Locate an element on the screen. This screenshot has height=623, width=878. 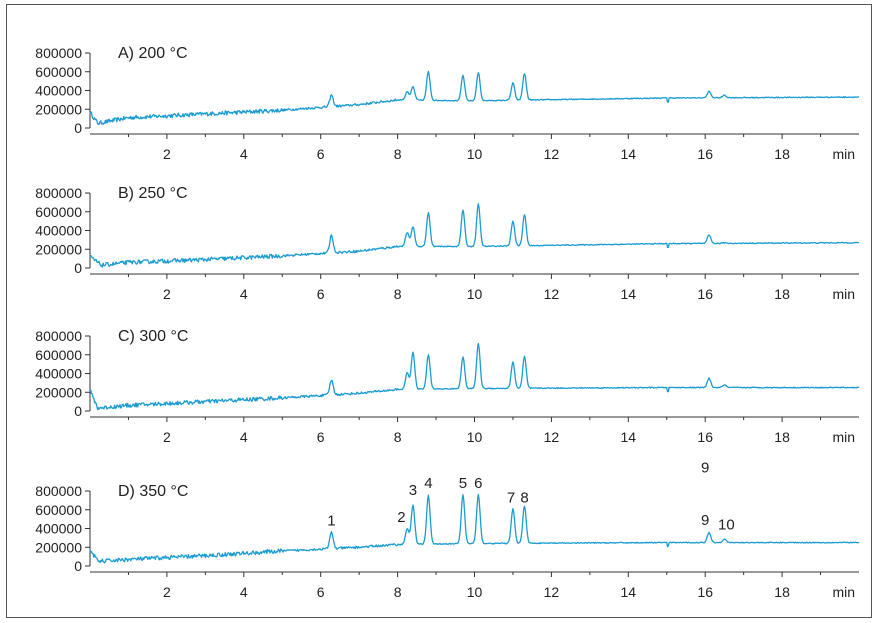
peak-label: 7 is located at coordinates (511, 497).